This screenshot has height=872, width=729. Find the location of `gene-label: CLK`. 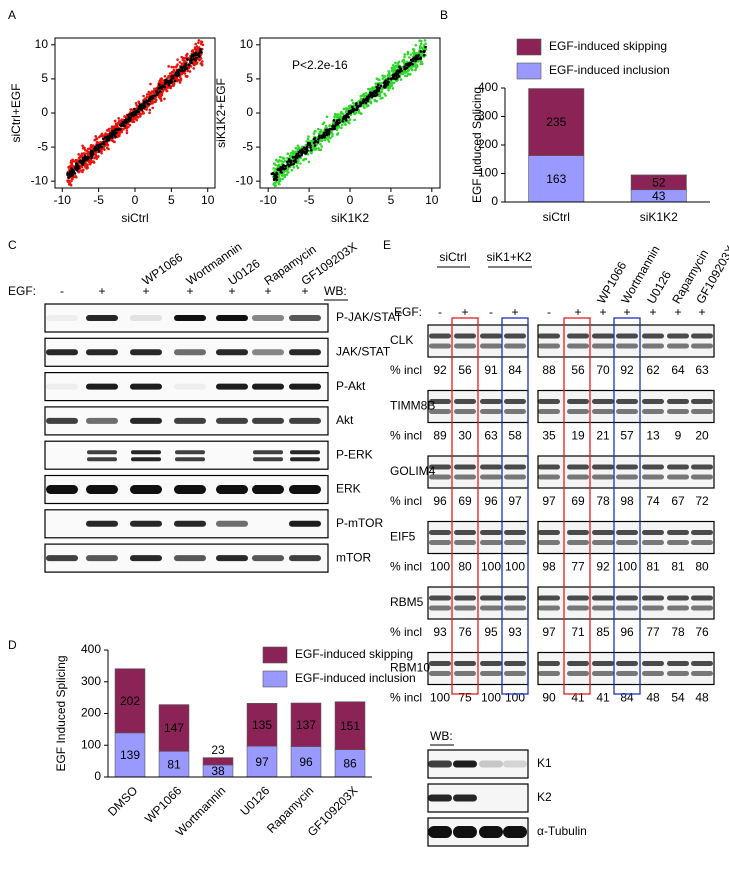

gene-label: CLK is located at coordinates (401, 340).